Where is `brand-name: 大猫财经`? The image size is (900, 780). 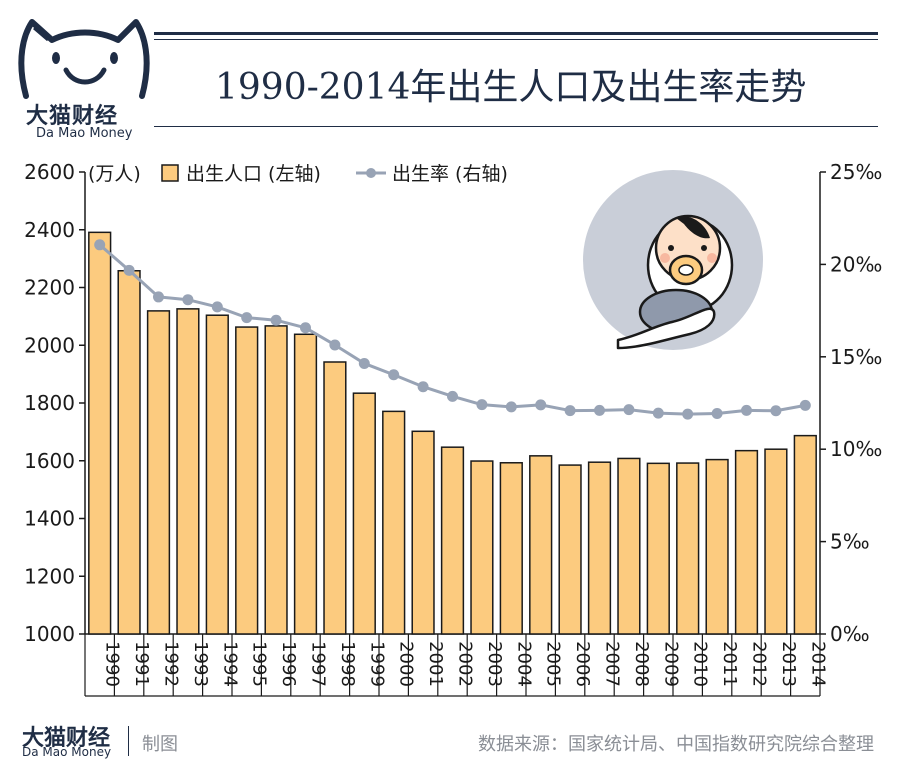
brand-name: 大猫财经 is located at coordinates (72, 116).